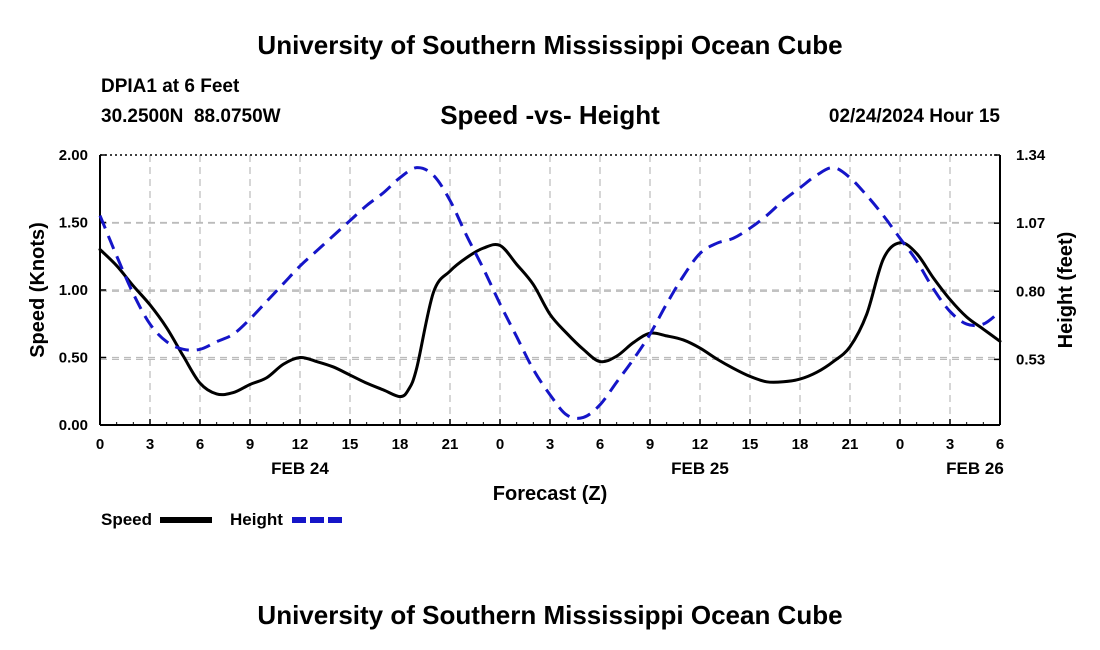 The image size is (1100, 650). Describe the element at coordinates (256, 519) in the screenshot. I see `legend-label-height: Height` at that location.